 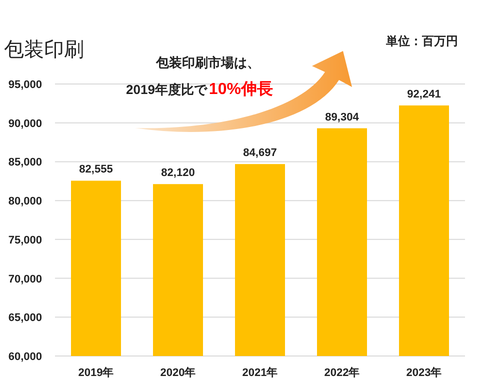 I want to click on y-tick-label: 60,000, so click(x=25, y=357).